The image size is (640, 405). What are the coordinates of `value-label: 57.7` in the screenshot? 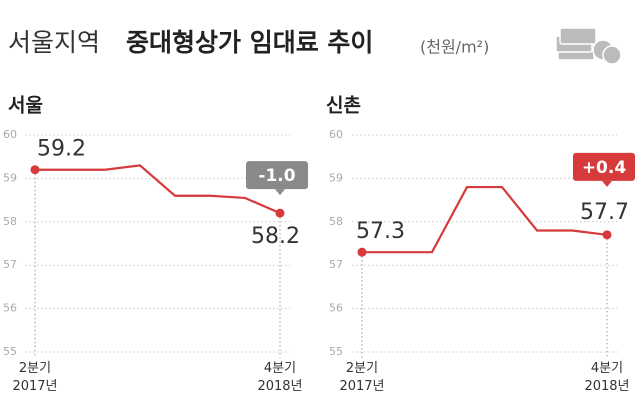 It's located at (604, 212).